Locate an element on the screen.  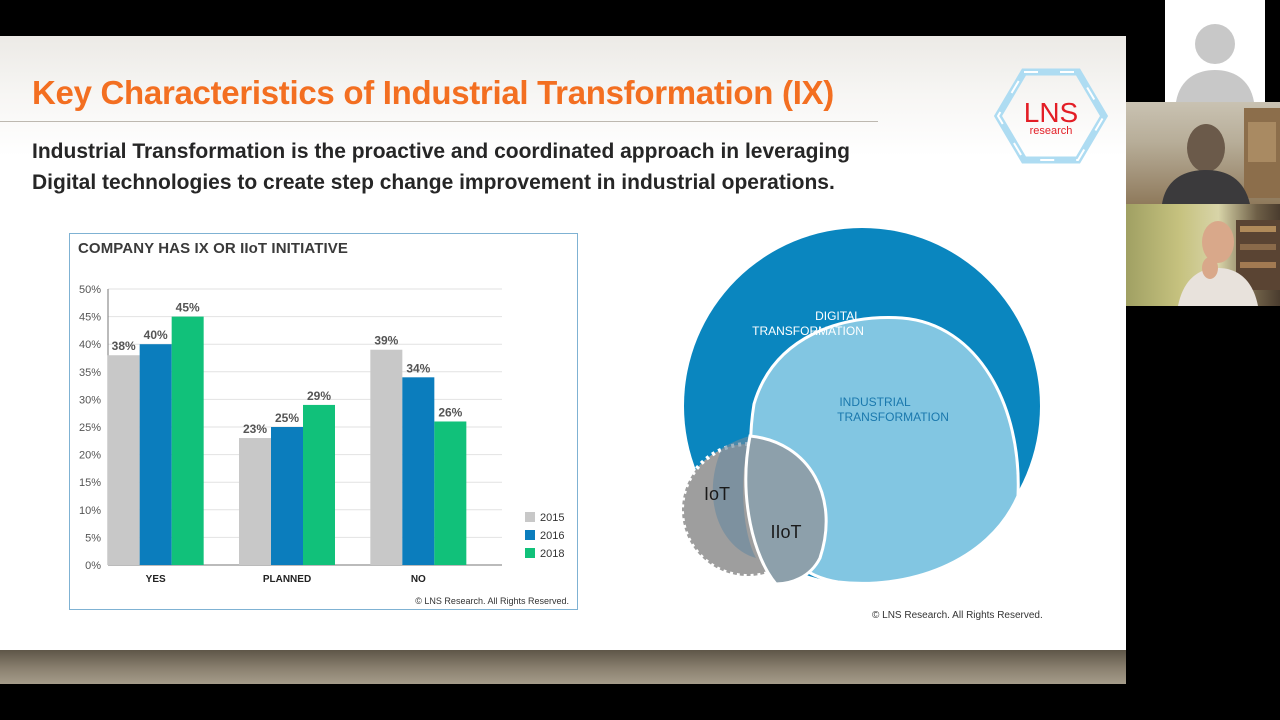
bar-2018-planned is located at coordinates (319, 484).